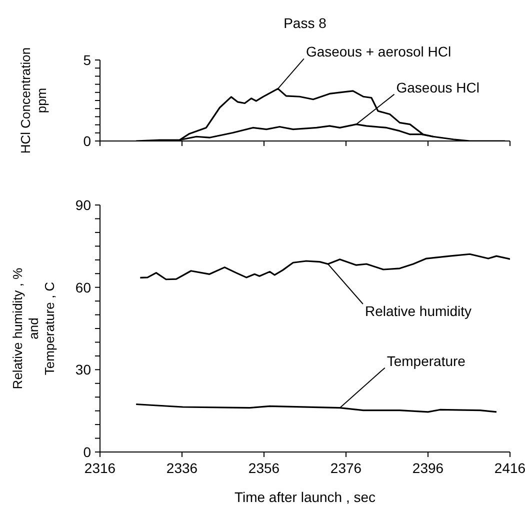  Describe the element at coordinates (33, 100) in the screenshot. I see `y-axis-title: HCl Concentration ppm` at that location.